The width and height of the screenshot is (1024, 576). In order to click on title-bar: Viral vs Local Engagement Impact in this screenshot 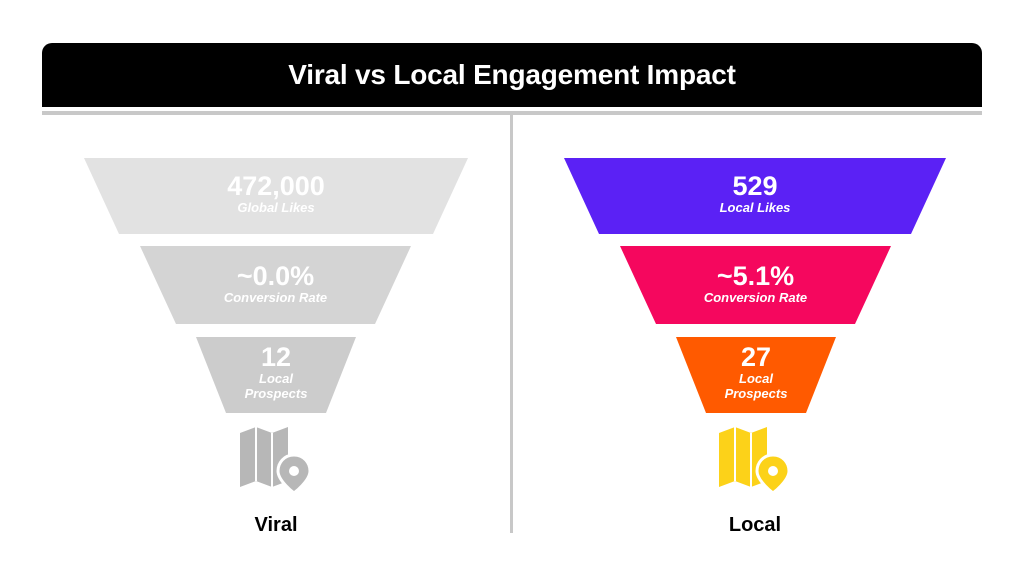, I will do `click(512, 75)`.